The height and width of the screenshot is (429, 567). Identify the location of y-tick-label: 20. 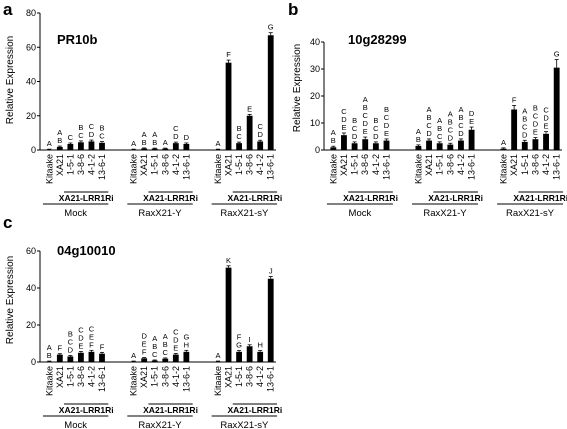
(31, 116).